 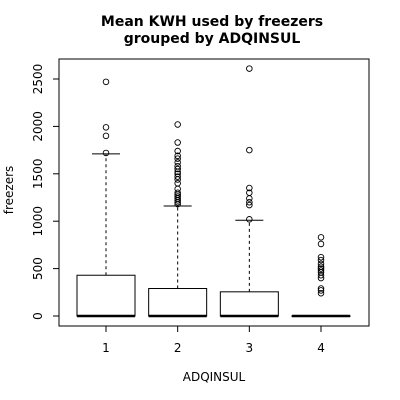 What do you see at coordinates (213, 340) in the screenshot?
I see `x-axis: 1 2 3 4` at bounding box center [213, 340].